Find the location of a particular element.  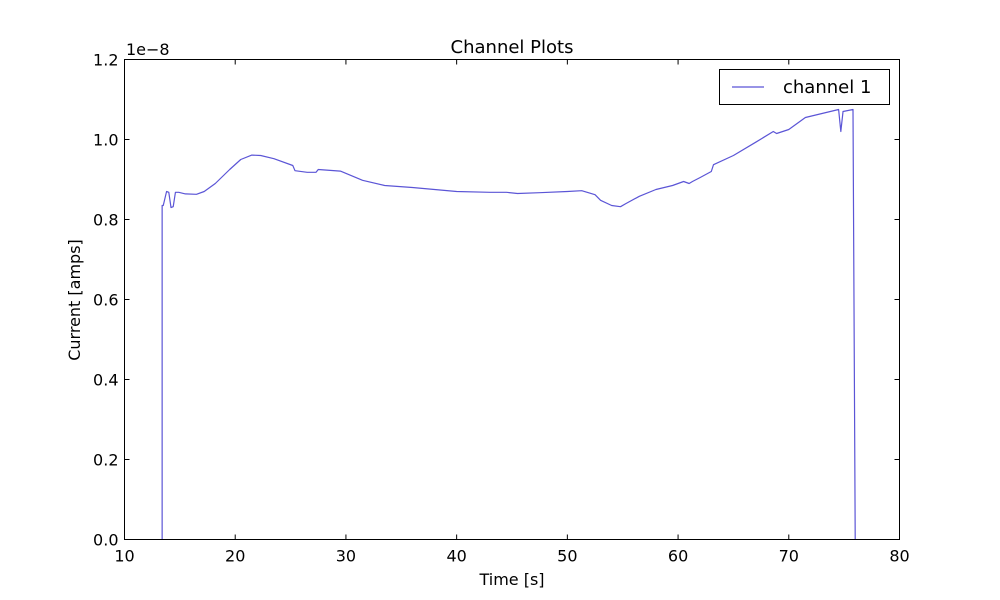

x-tick-label: 20 is located at coordinates (235, 556).